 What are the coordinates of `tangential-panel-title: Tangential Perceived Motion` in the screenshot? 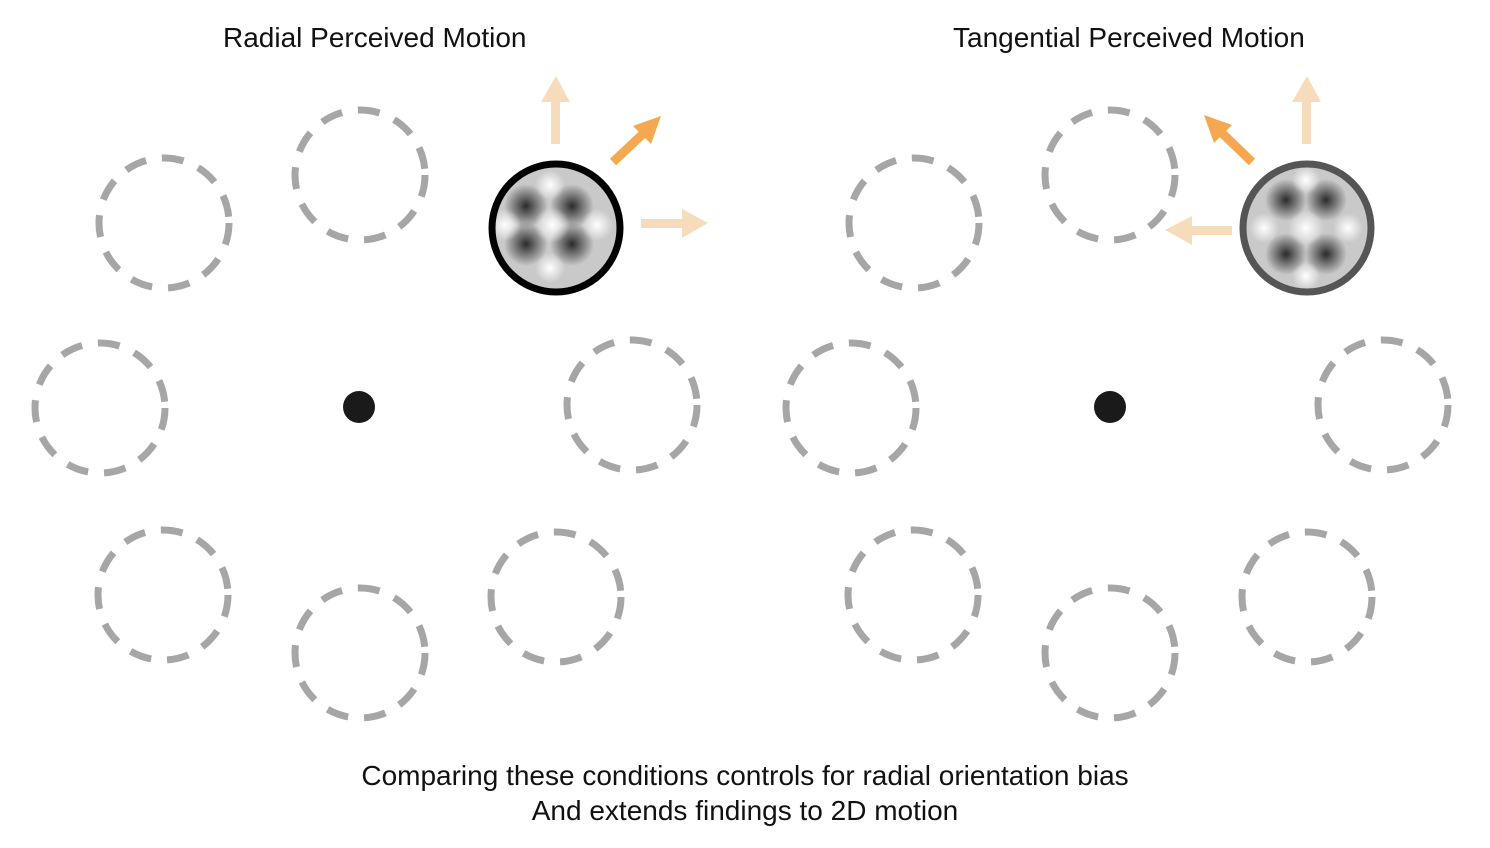 It's located at (1129, 37).